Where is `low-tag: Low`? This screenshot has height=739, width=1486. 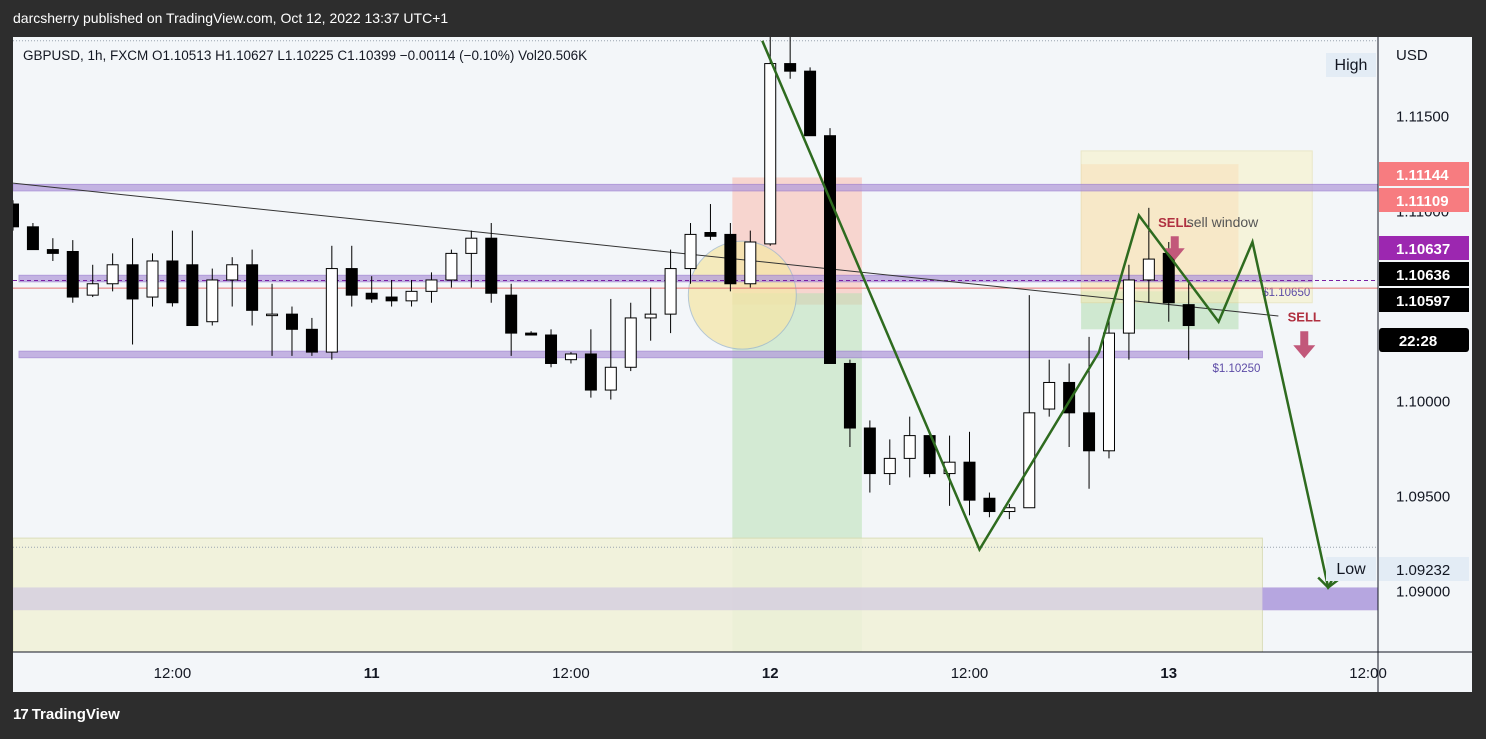 low-tag: Low is located at coordinates (1351, 569).